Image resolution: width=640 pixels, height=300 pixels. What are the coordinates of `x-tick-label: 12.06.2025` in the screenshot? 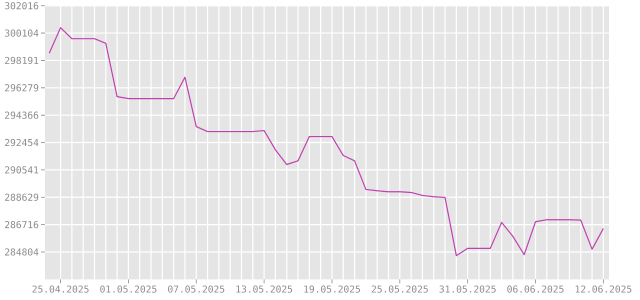 It's located at (604, 289).